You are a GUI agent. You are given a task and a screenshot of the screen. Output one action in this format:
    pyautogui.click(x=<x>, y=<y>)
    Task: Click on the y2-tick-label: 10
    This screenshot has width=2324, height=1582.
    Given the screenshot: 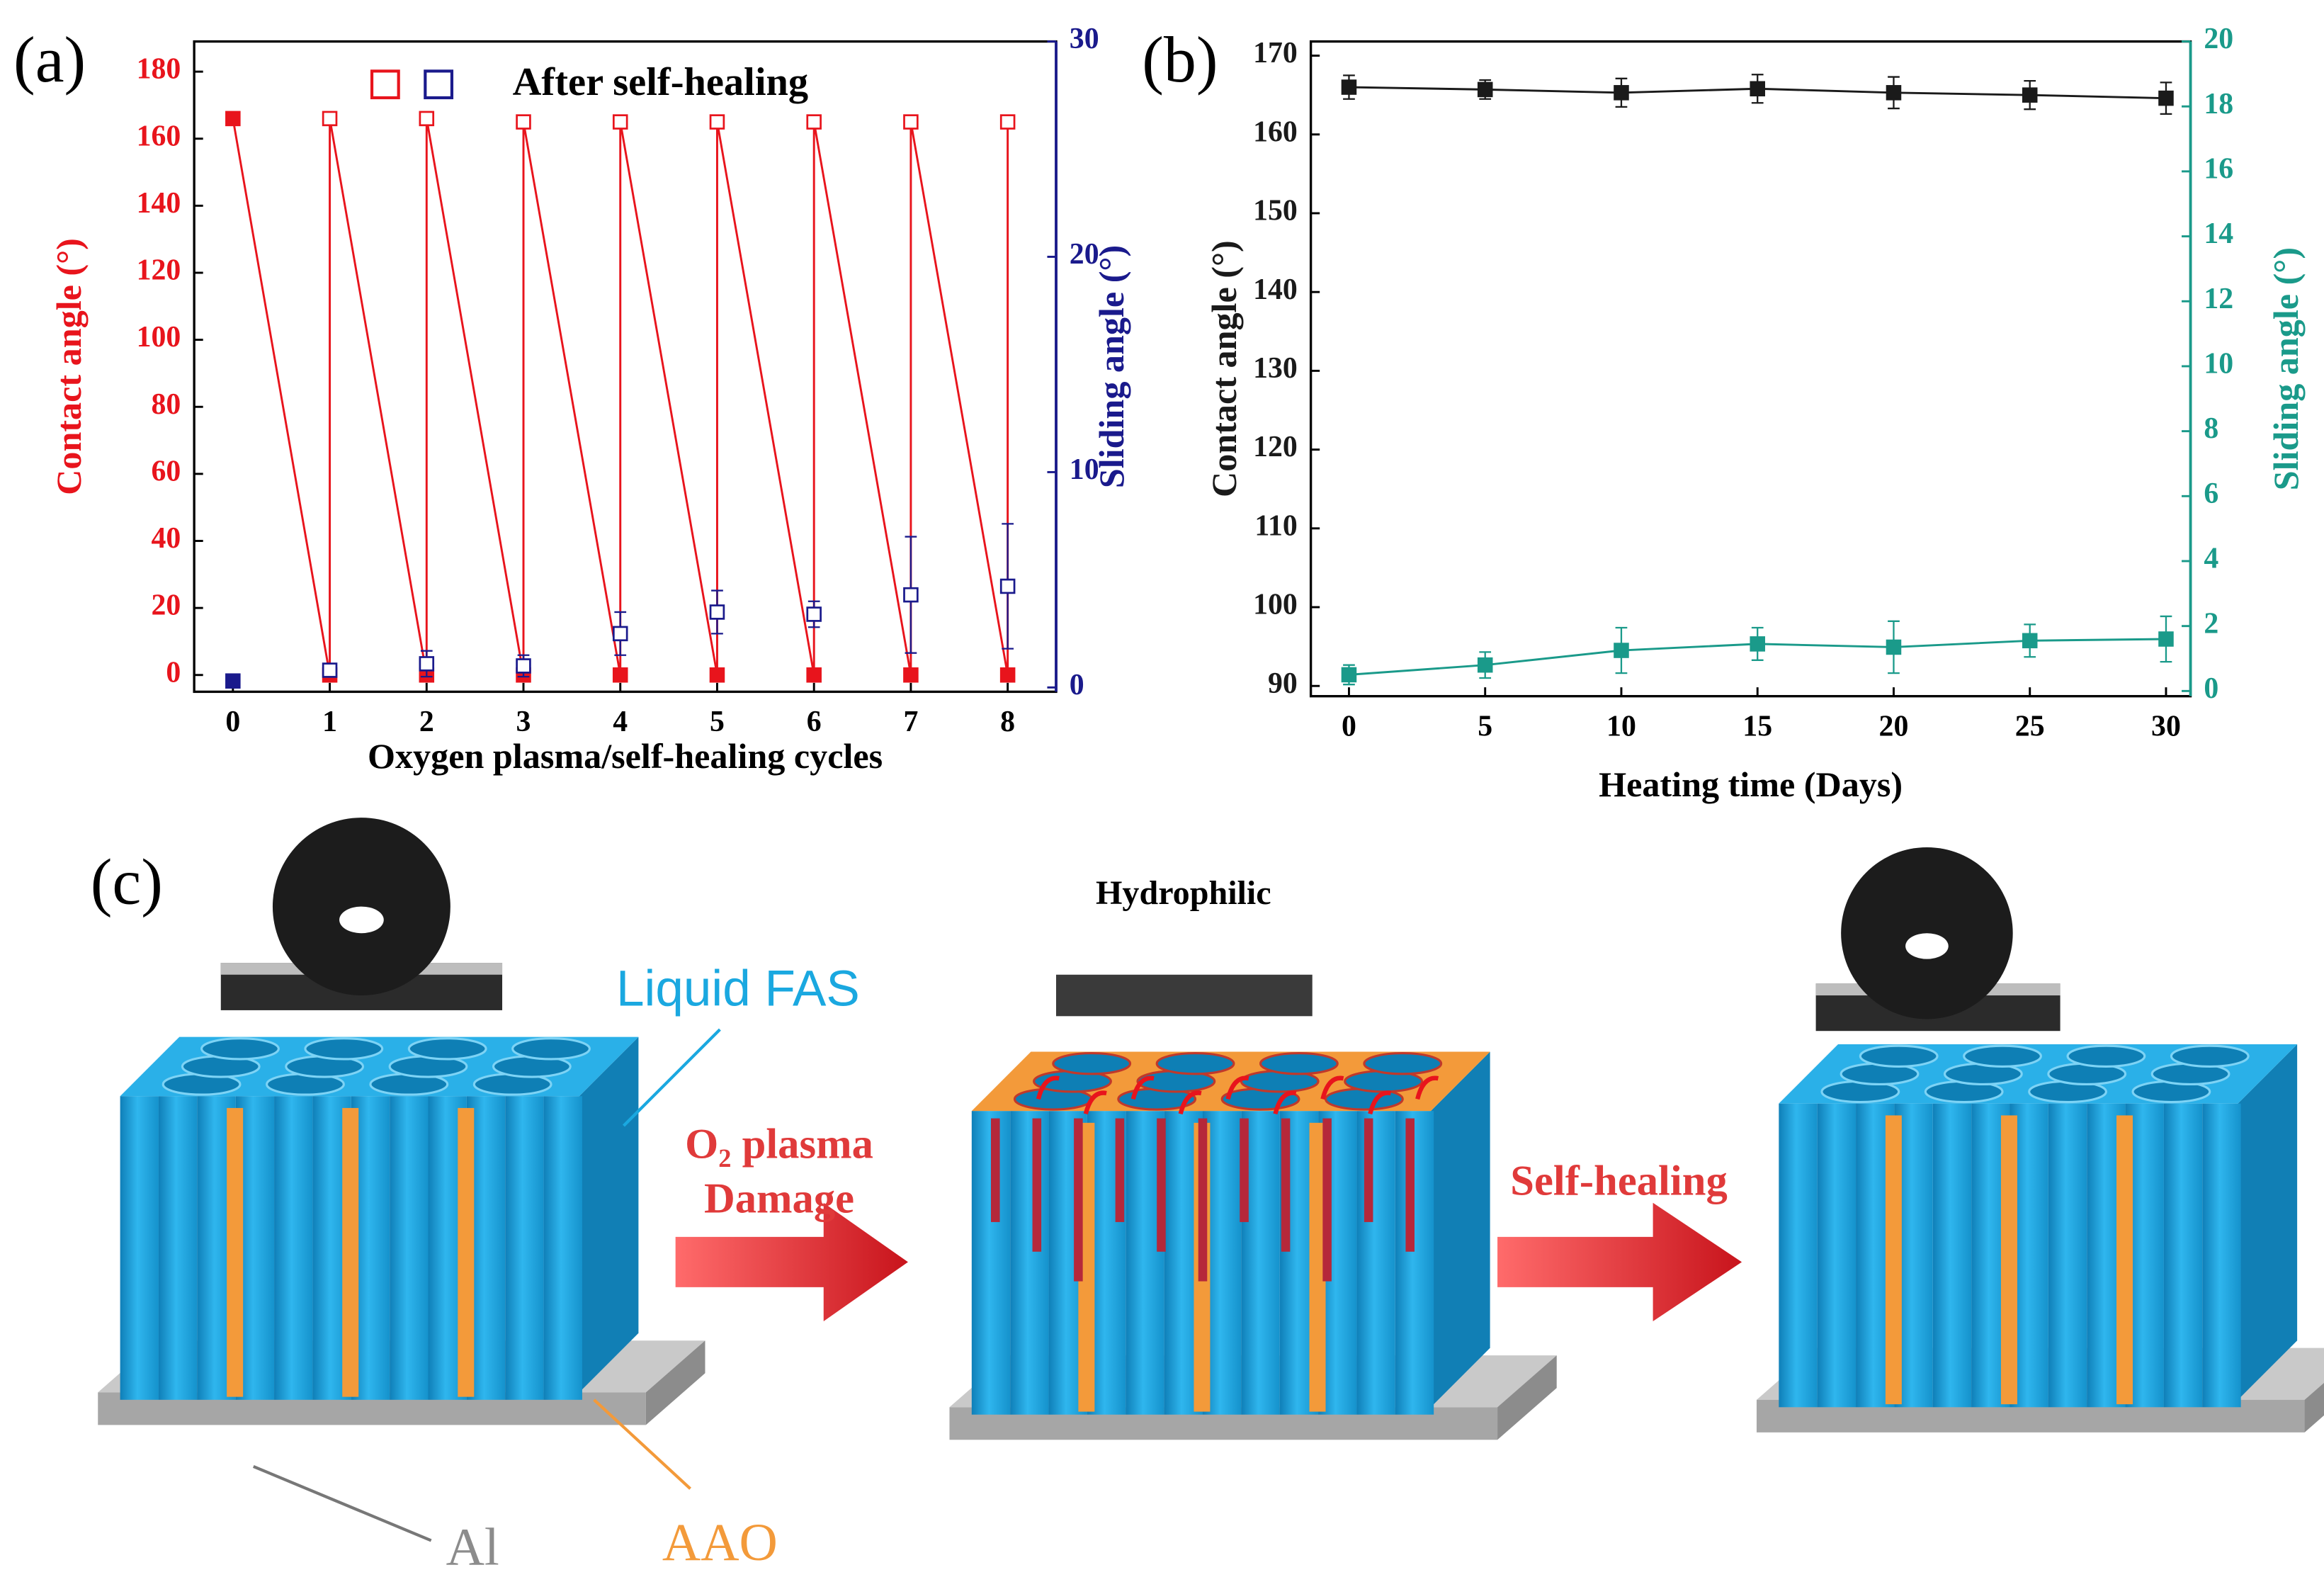 What is the action you would take?
    pyautogui.click(x=2218, y=364)
    